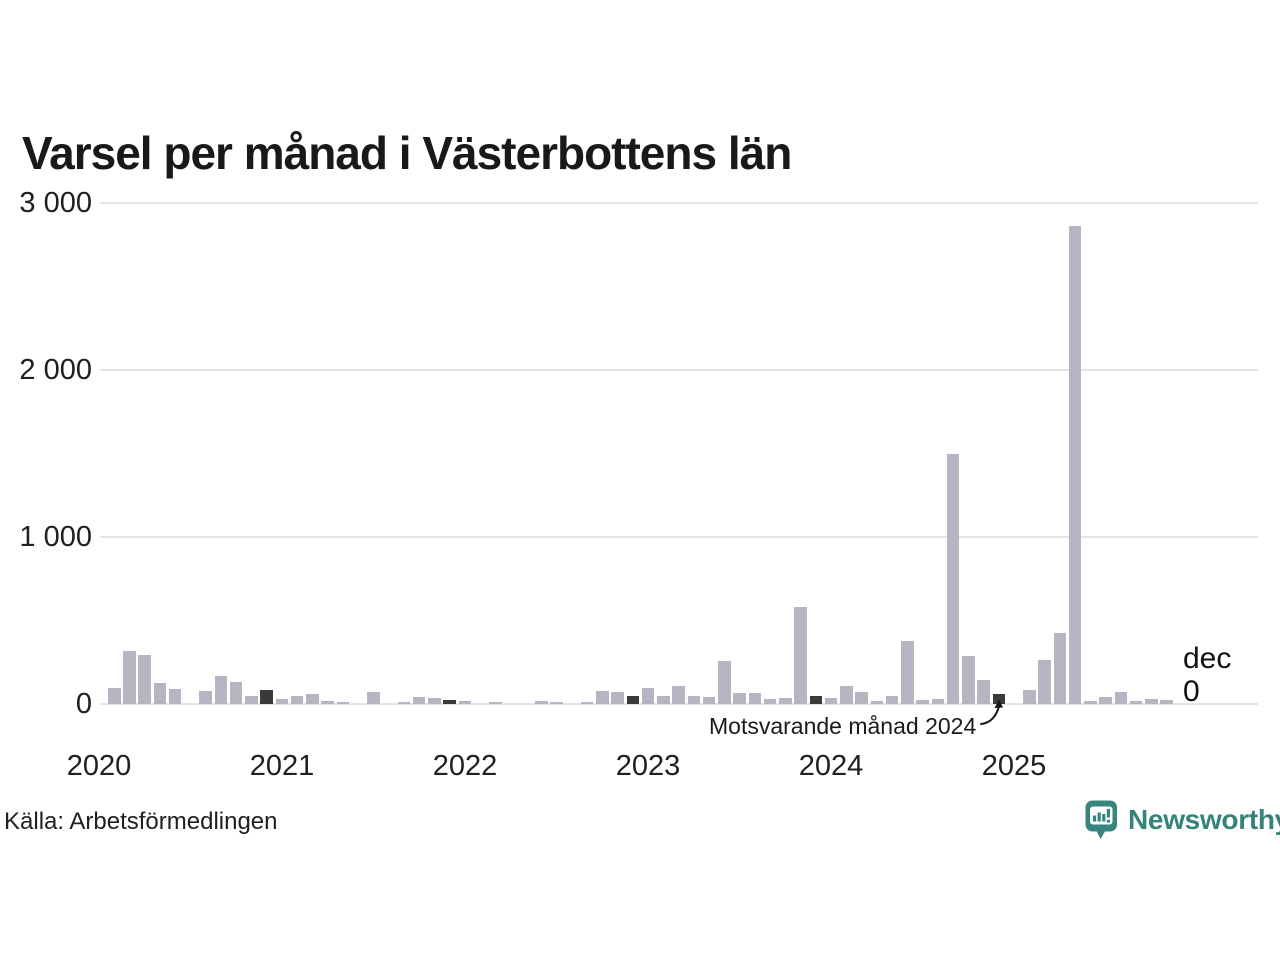  What do you see at coordinates (141, 821) in the screenshot?
I see `source-label: Källa: Arbetsförmedlingen` at bounding box center [141, 821].